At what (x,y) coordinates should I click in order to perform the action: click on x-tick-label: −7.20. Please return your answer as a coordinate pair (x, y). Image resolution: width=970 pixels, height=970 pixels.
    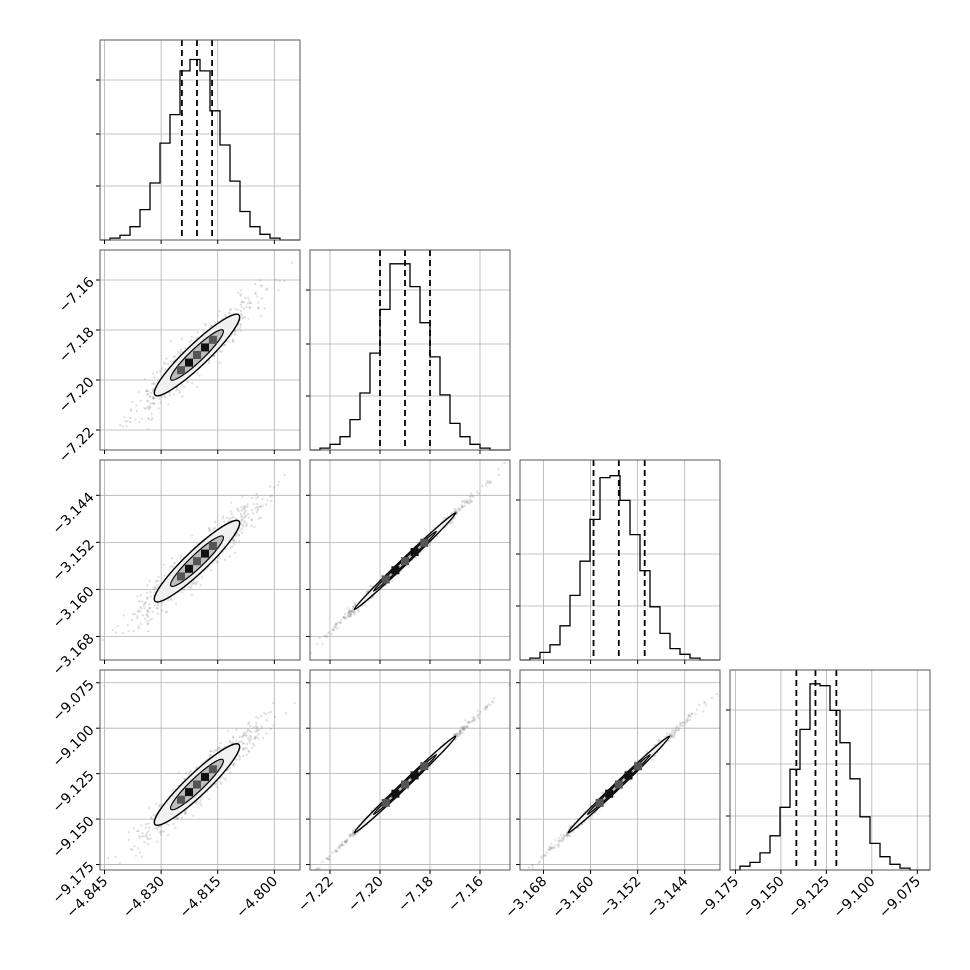
    Looking at the image, I should click on (366, 895).